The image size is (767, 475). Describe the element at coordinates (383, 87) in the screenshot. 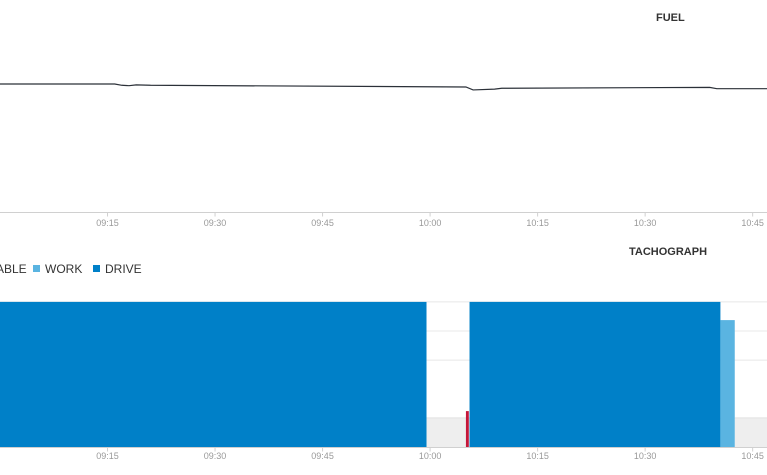

I see `fuel-series-line` at that location.